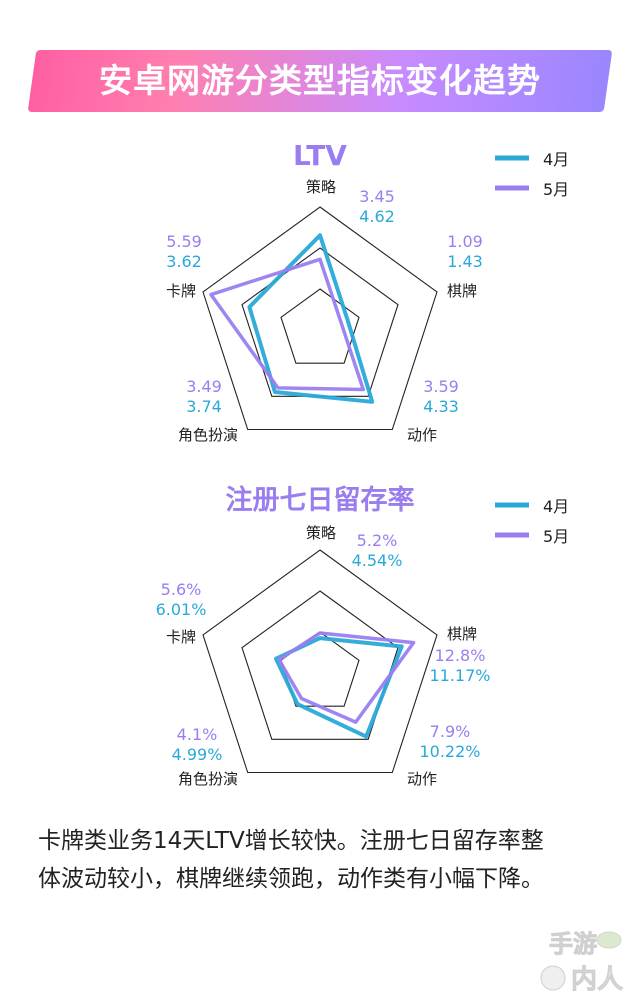 Image resolution: width=640 pixels, height=1000 pixels. Describe the element at coordinates (459, 675) in the screenshot. I see `value-label-april: 11.17%` at that location.